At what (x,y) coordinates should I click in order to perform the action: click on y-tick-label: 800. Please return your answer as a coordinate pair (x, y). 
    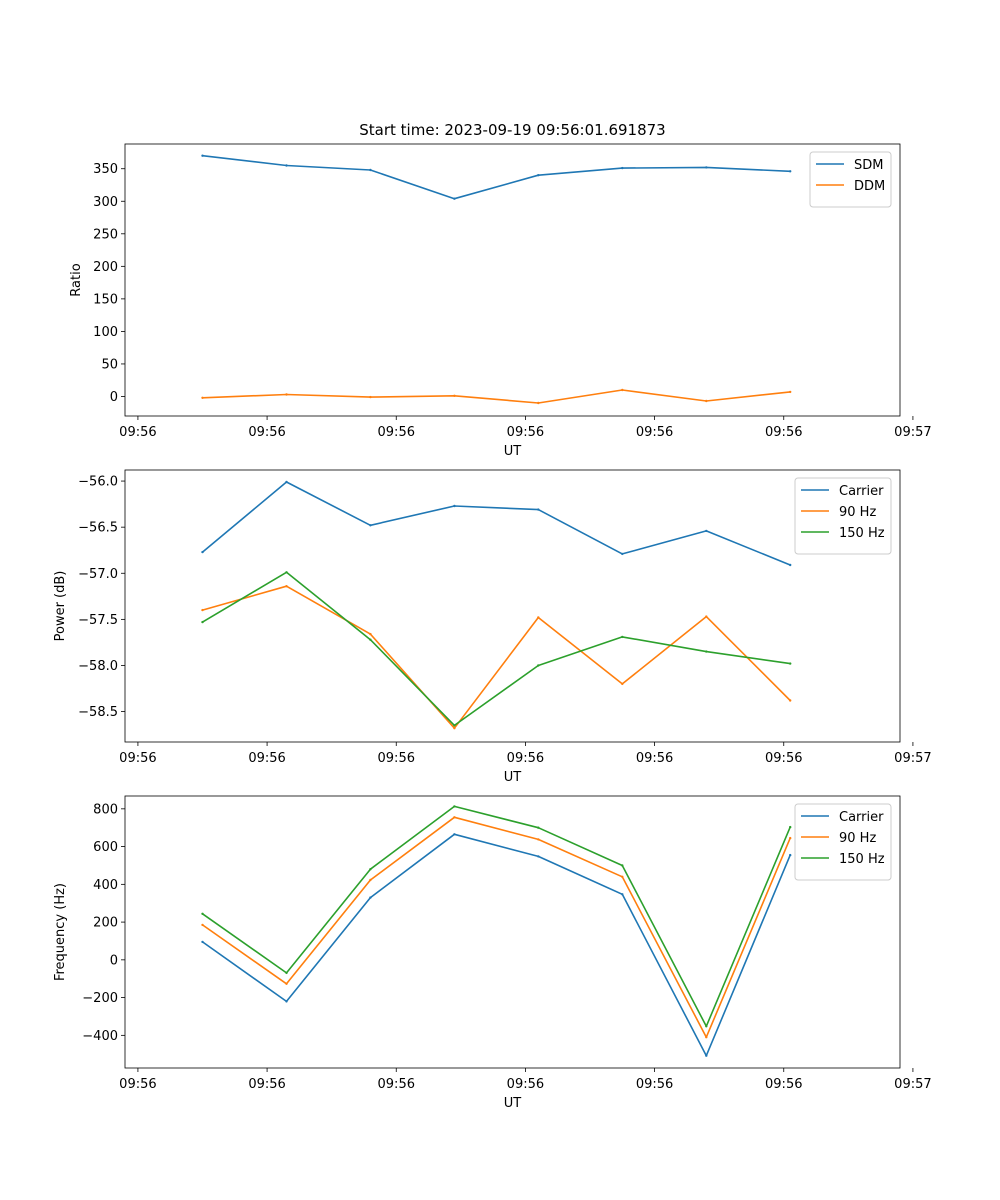
    Looking at the image, I should click on (105, 809).